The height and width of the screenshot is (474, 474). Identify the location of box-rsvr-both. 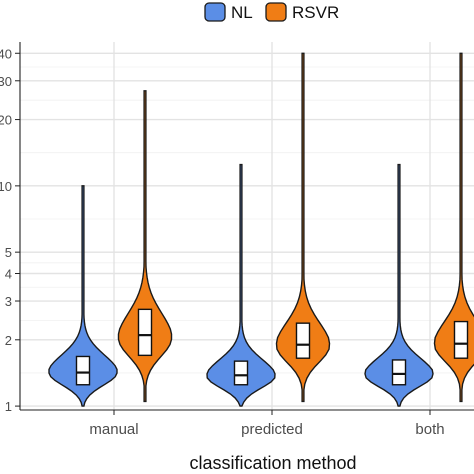
(461, 339).